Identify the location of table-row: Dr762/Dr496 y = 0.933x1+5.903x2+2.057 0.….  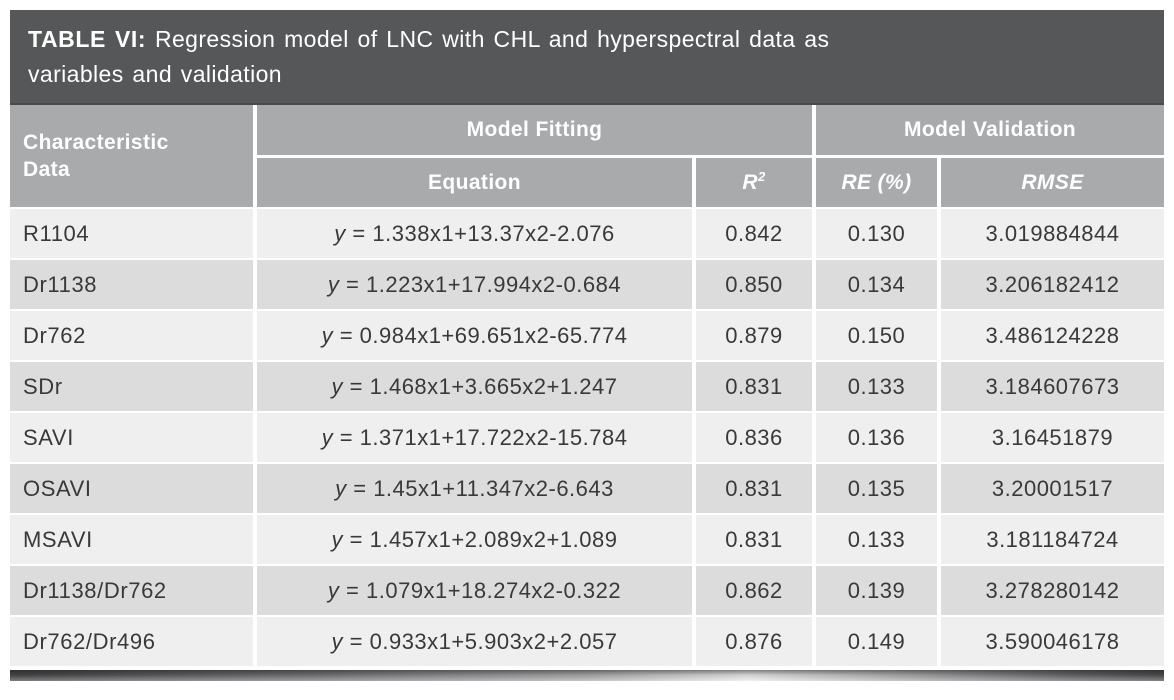
(587, 640).